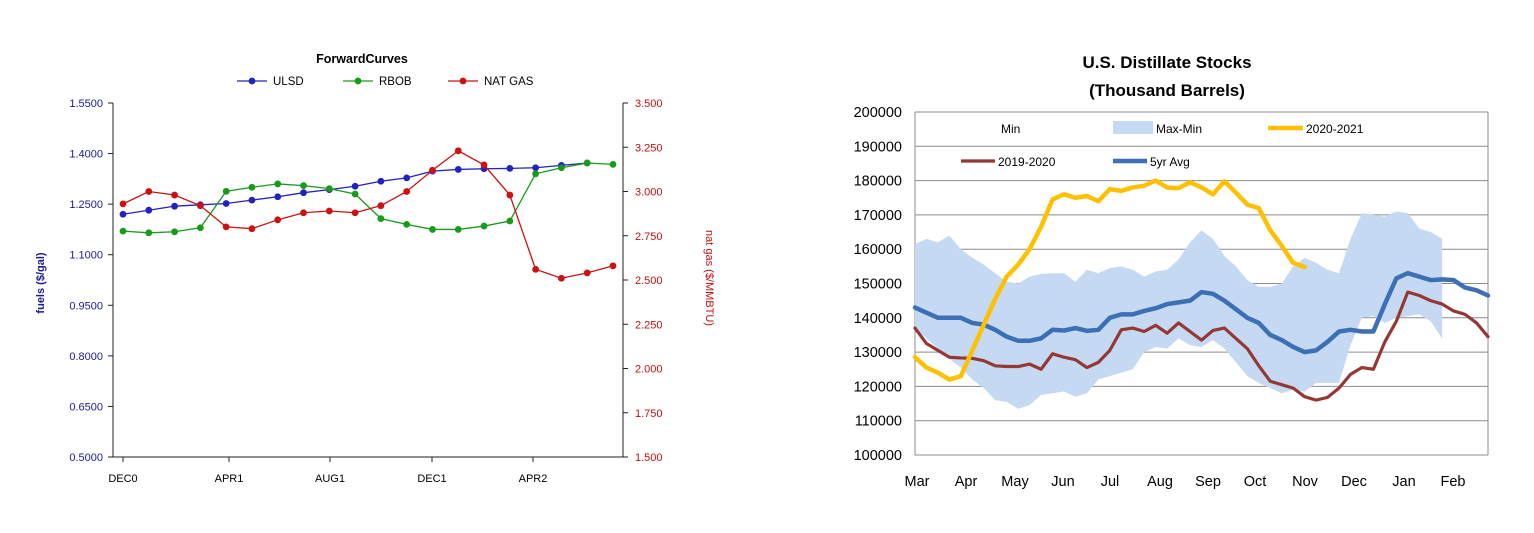 The height and width of the screenshot is (533, 1534). What do you see at coordinates (649, 104) in the screenshot?
I see `y2-tick-label: 3.500` at bounding box center [649, 104].